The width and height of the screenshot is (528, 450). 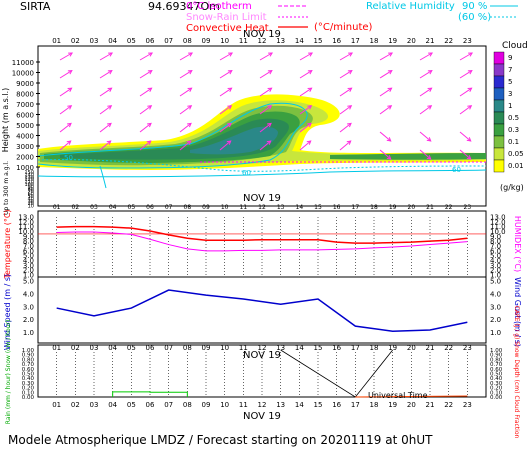 I want to click on hour-tick-label: 13, so click(x=281, y=207).